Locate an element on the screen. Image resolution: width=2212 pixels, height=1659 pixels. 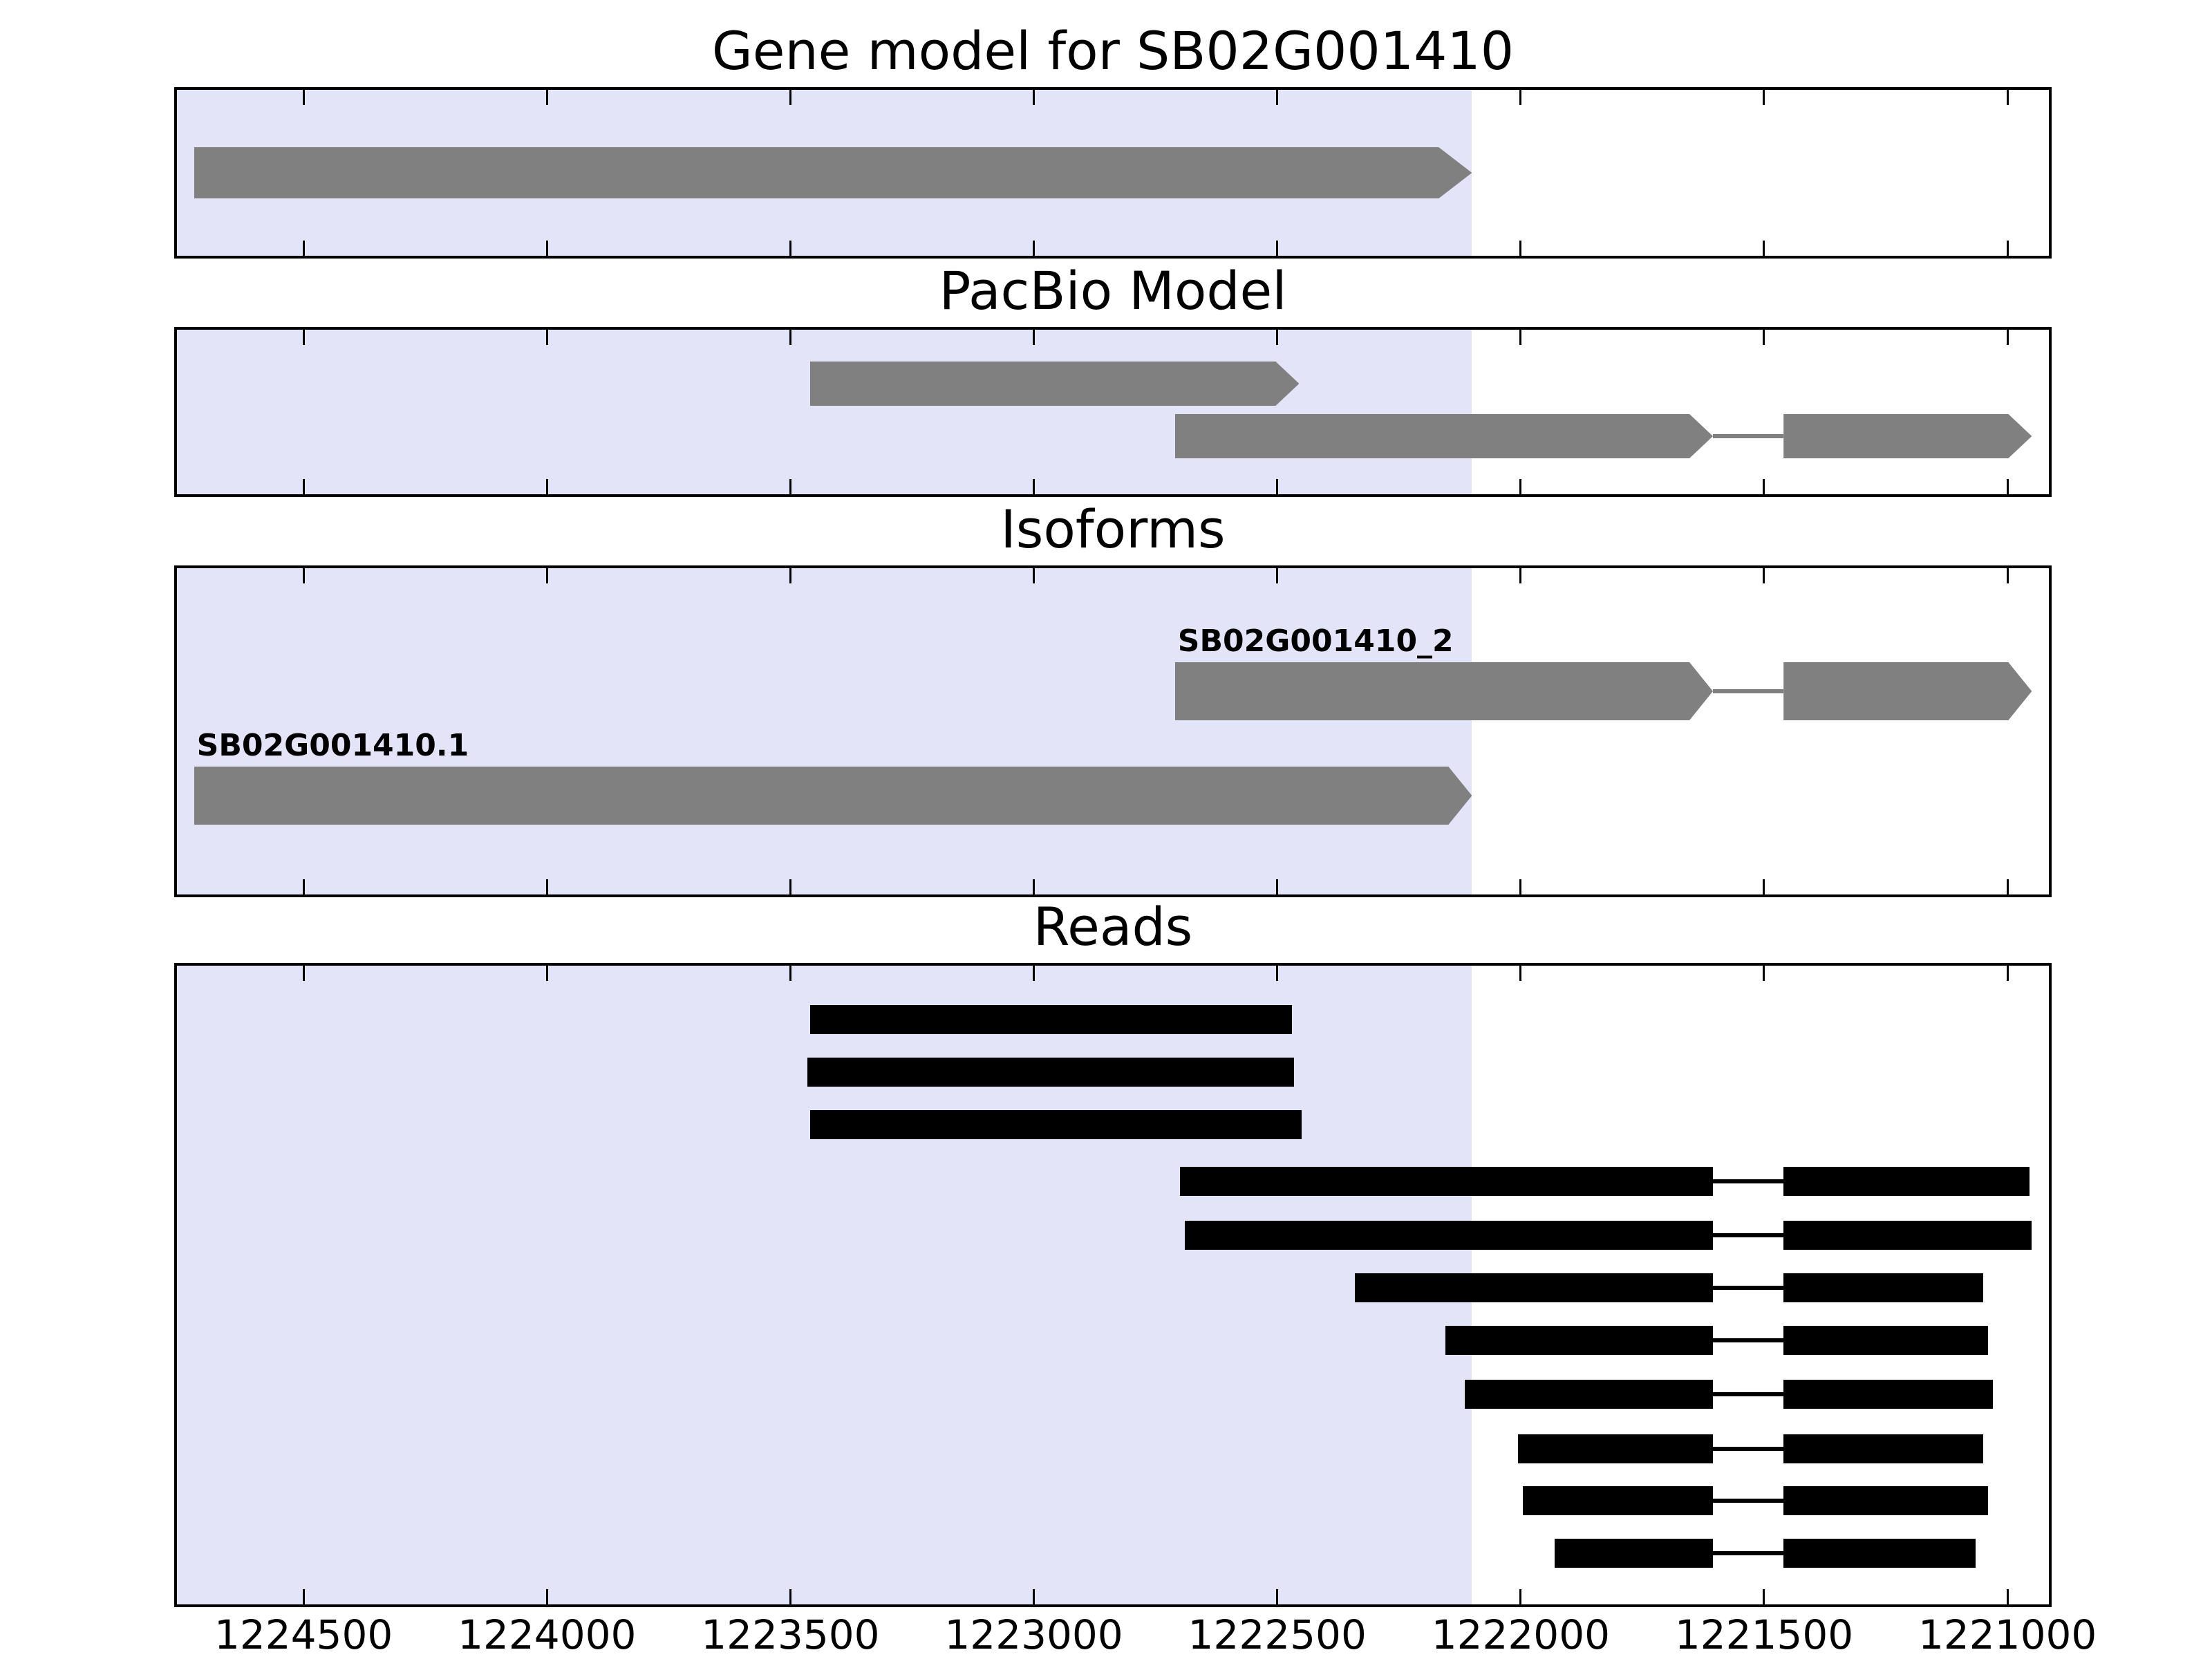
x-tick-label: 1223500 is located at coordinates (791, 1634).